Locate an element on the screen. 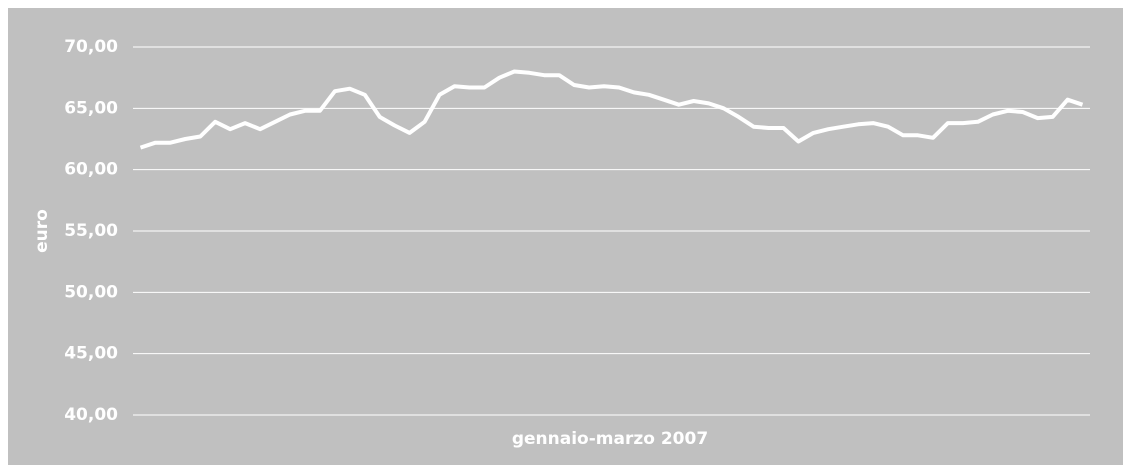  y-tick-label: 50,00 is located at coordinates (91, 292).